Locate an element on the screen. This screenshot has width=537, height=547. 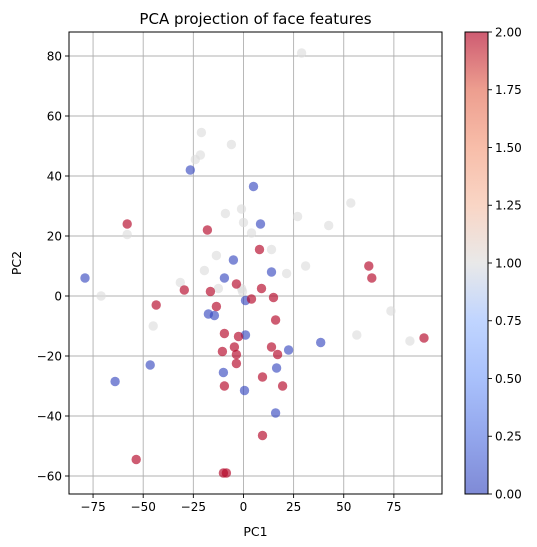
y-tick-label: 60 is located at coordinates (54, 116).